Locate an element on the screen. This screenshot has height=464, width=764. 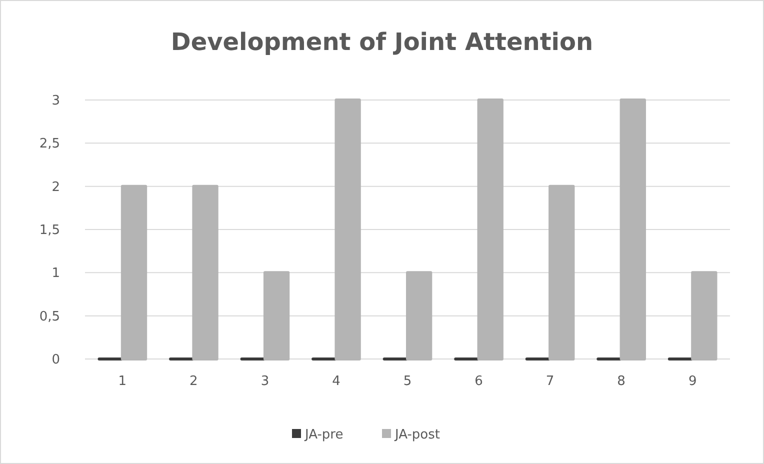
y-tick-label: 2 is located at coordinates (56, 187).